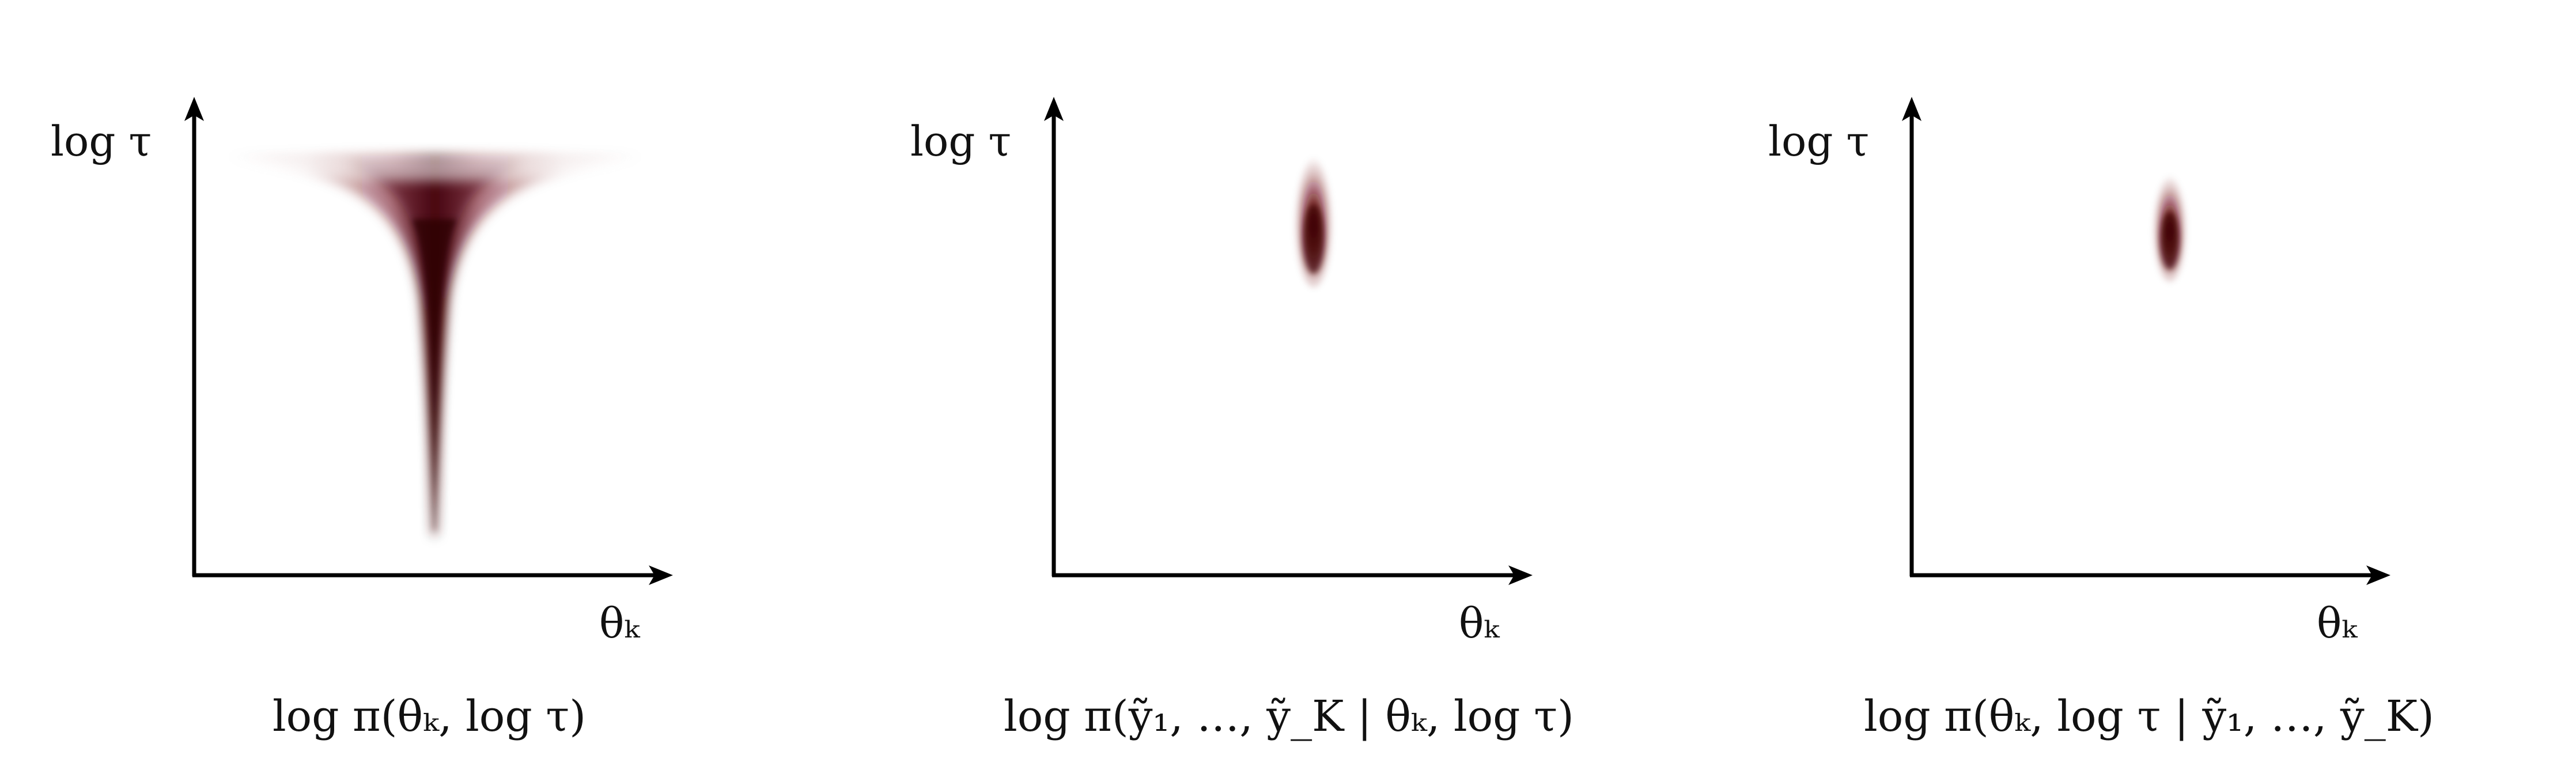 This screenshot has height=766, width=2576. Describe the element at coordinates (2149, 716) in the screenshot. I see `panel-caption: log π(θₖ, log τ | ỹ₁, …, ỹ_K)` at that location.